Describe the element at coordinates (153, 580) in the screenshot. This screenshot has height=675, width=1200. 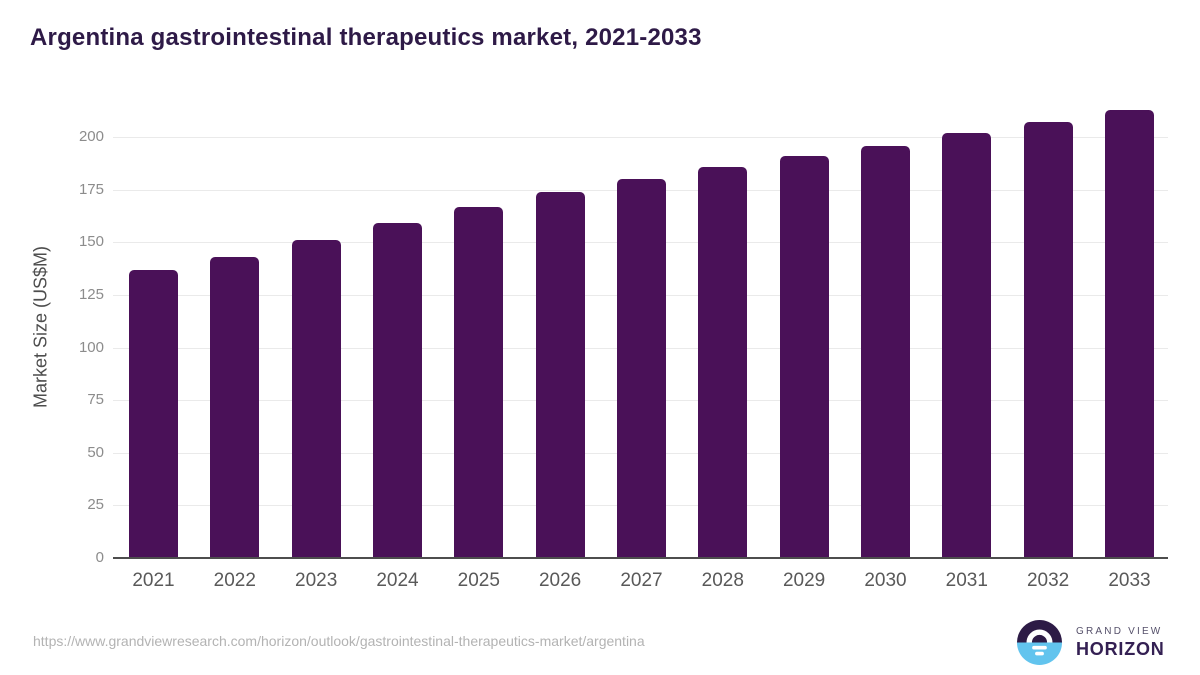
I see `x-tick-label: 2021` at that location.